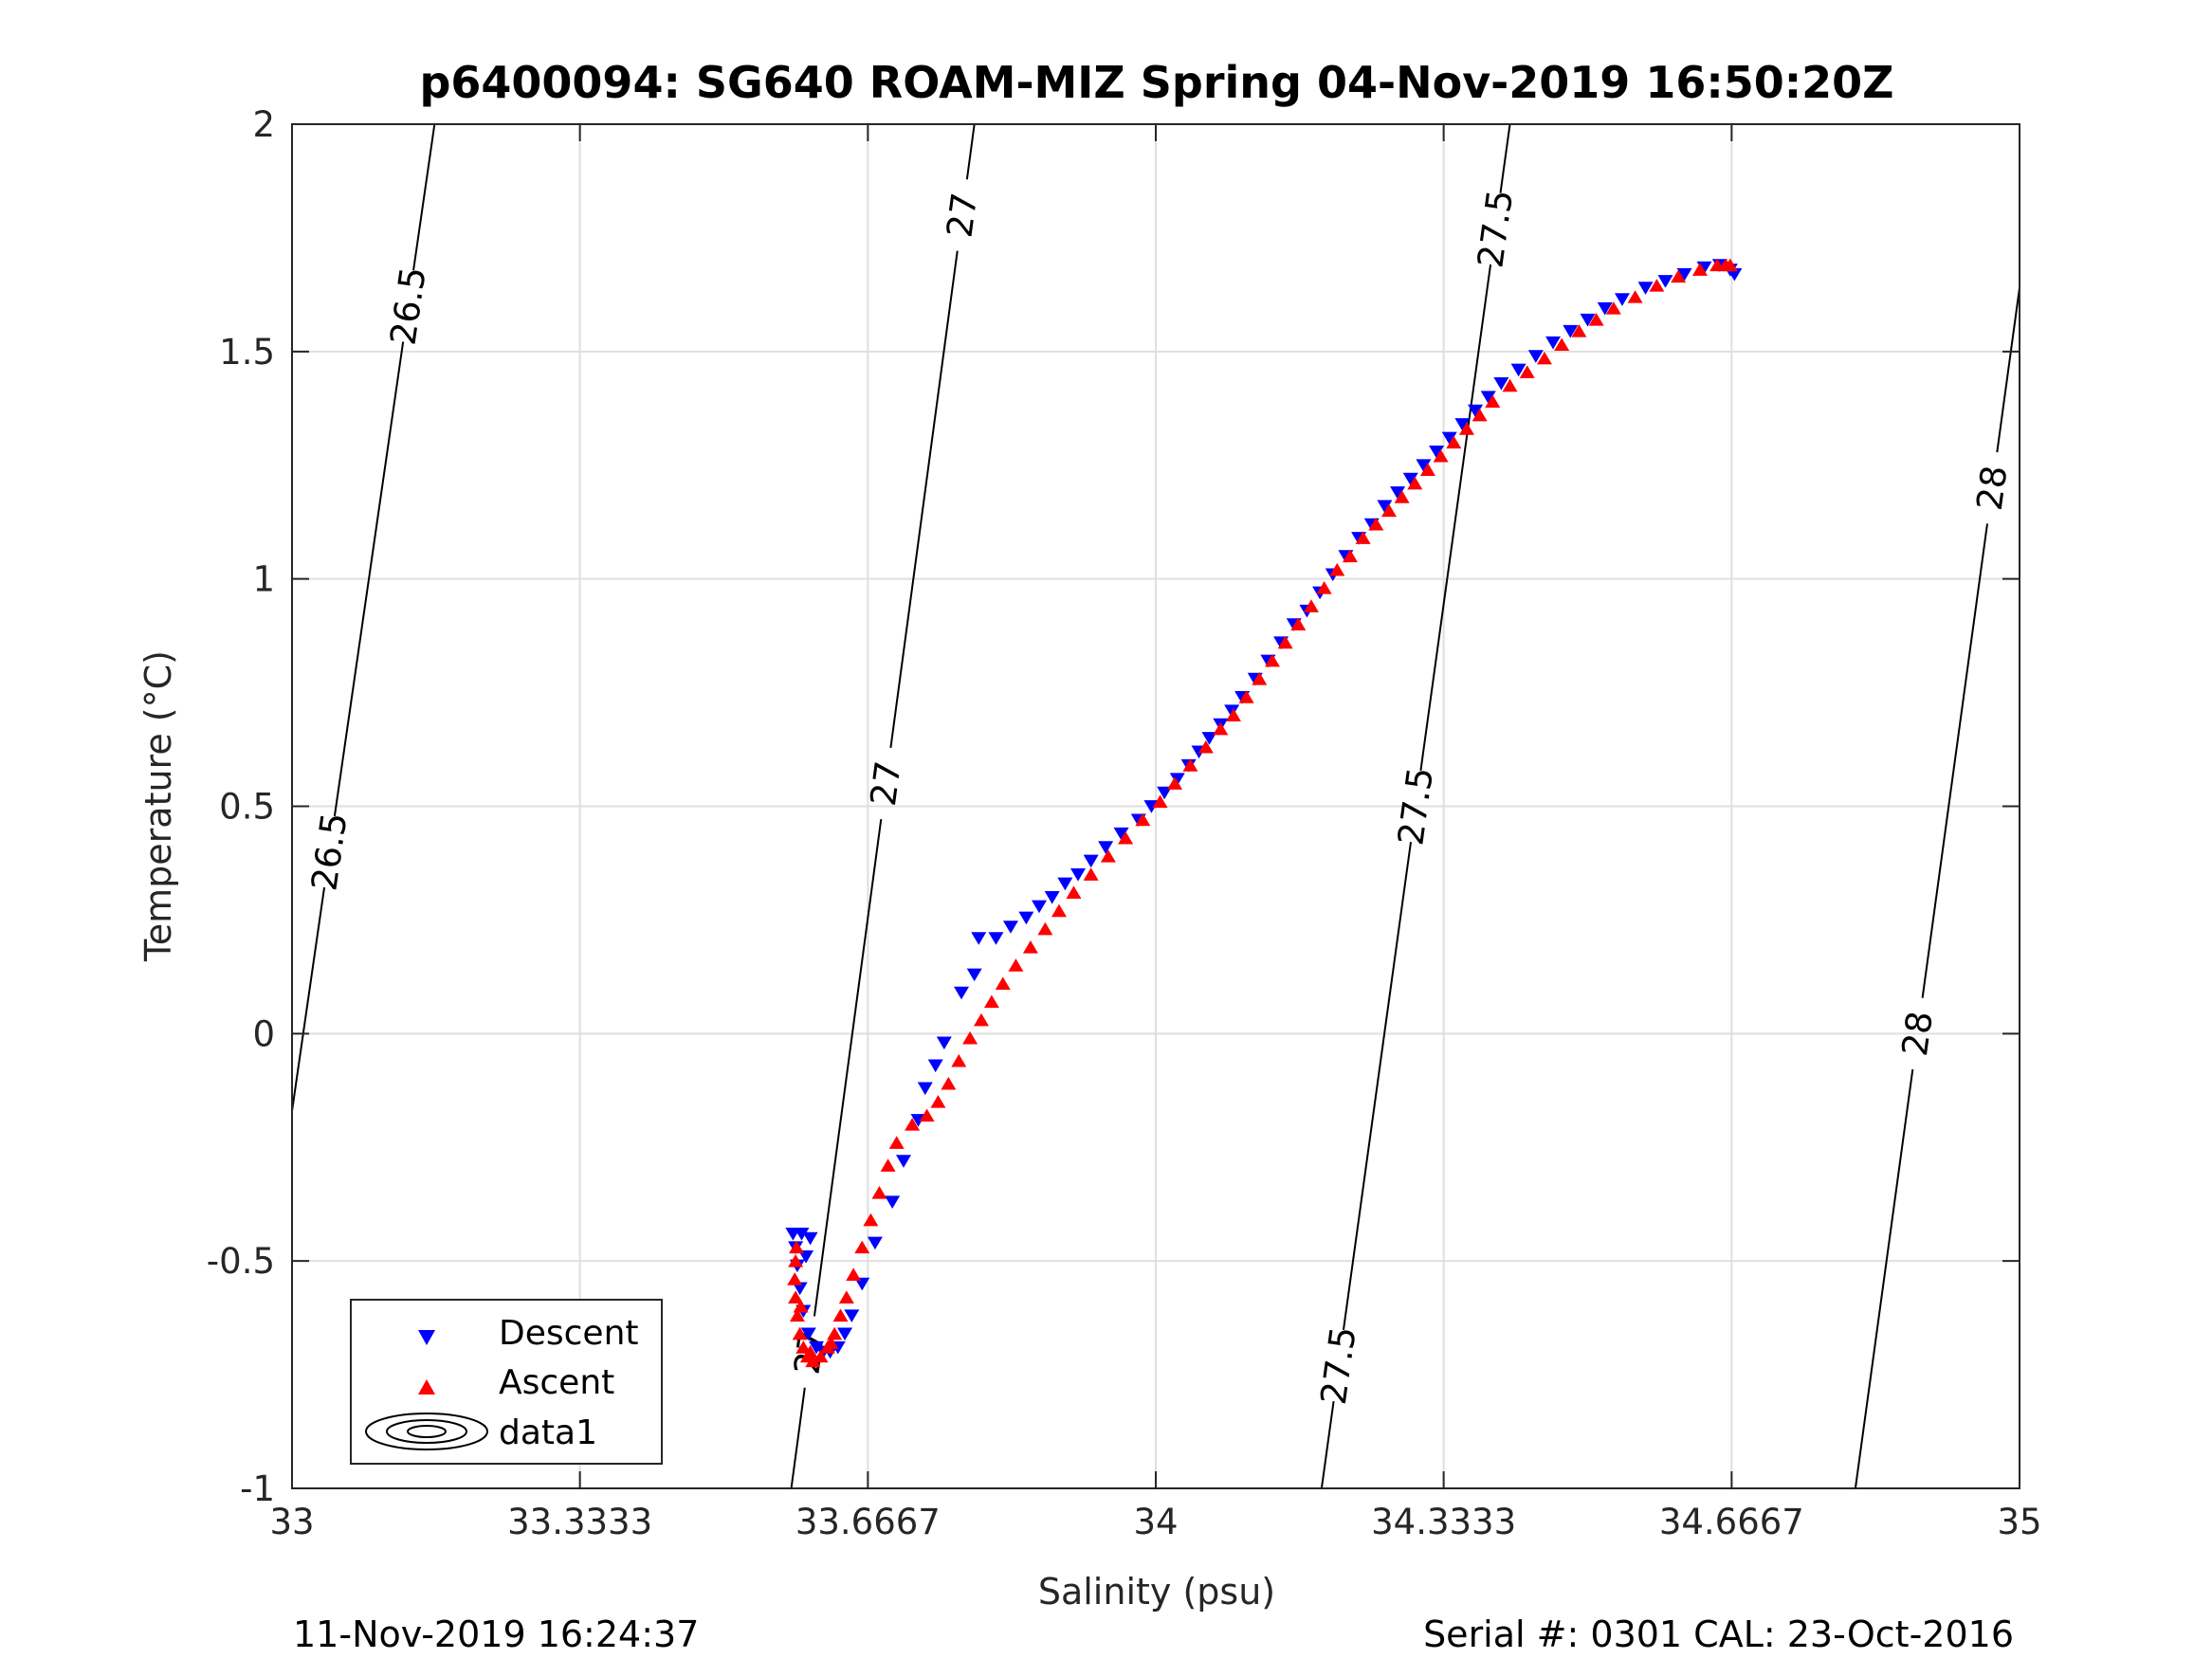  Describe the element at coordinates (569, 1333) in the screenshot. I see `legend-descent-label: Descent` at that location.